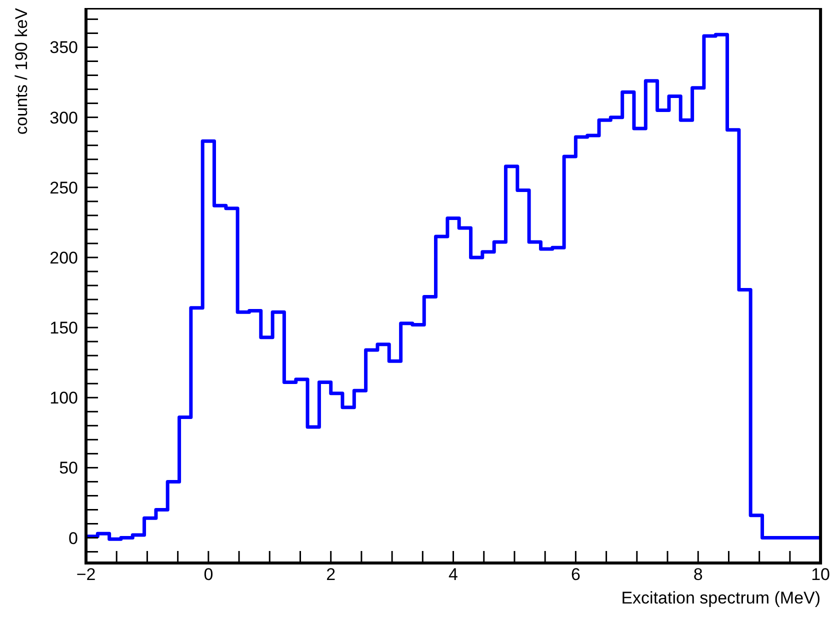 The width and height of the screenshot is (840, 617). I want to click on x-axis-title: Excitation spectrum (MeV), so click(721, 598).